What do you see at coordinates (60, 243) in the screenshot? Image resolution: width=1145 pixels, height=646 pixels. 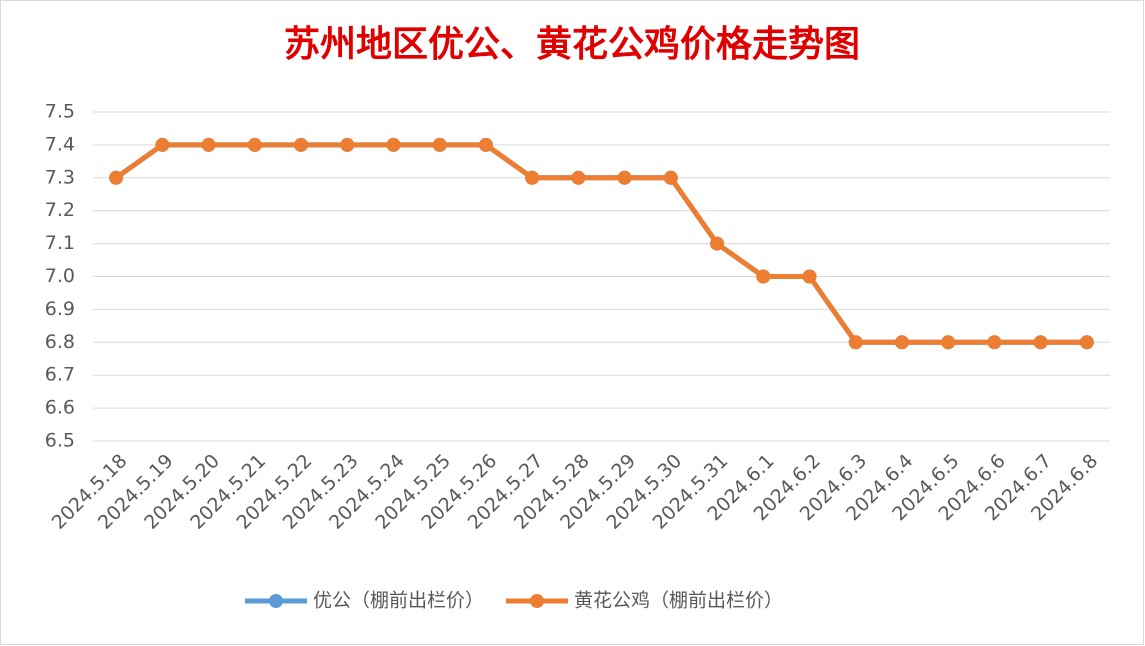 I see `y-tick-label: 7.1` at bounding box center [60, 243].